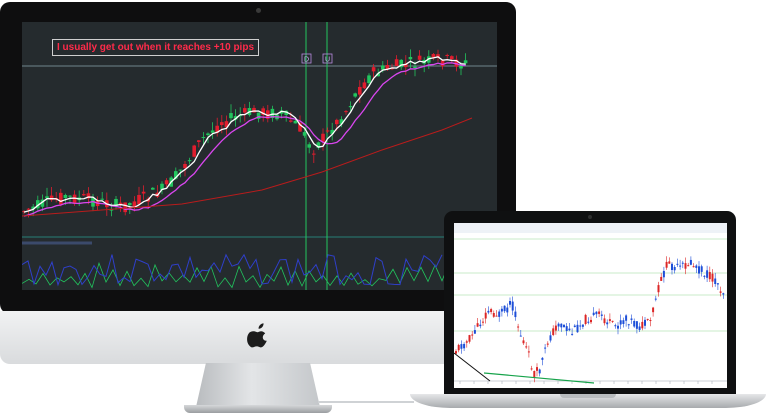 This screenshot has width=768, height=420. Describe the element at coordinates (472, 367) in the screenshot. I see `trendline-black` at that location.